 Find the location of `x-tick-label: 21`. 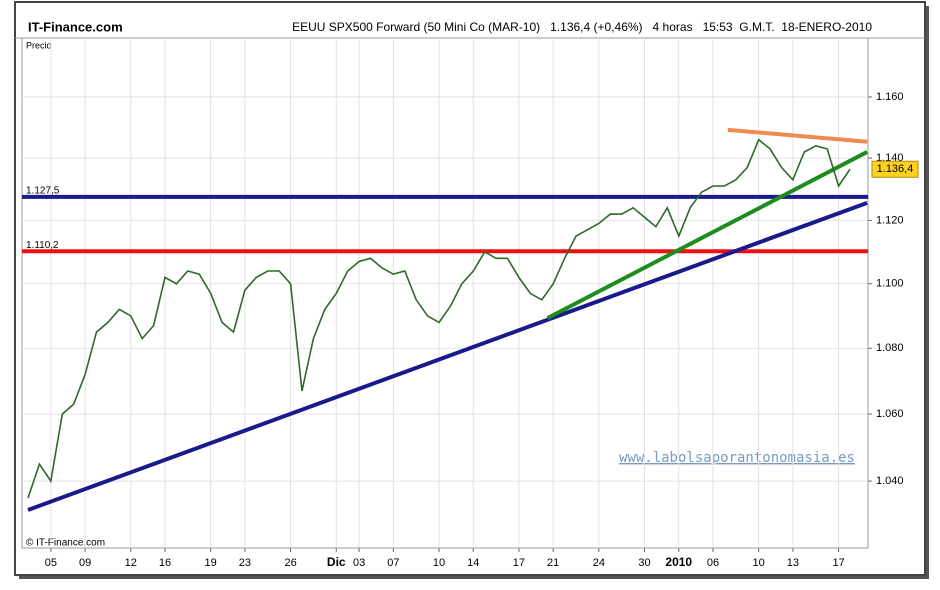

x-tick-label: 21 is located at coordinates (553, 563).